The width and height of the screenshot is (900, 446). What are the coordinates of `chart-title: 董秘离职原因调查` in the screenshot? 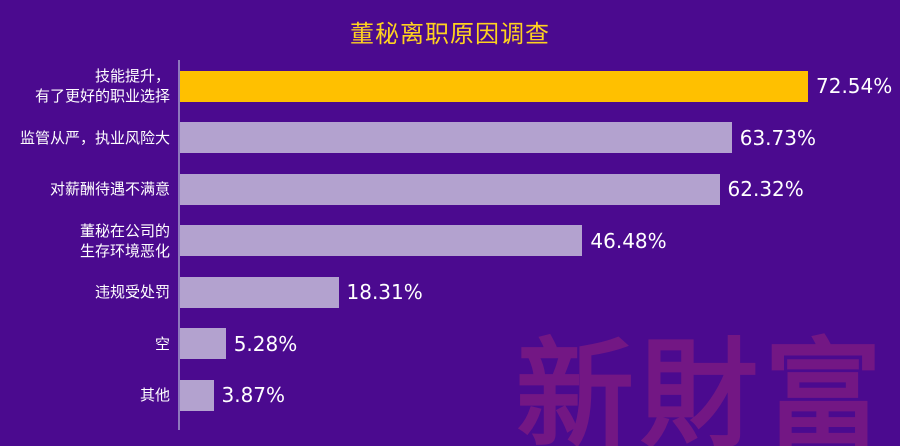 It's located at (450, 34).